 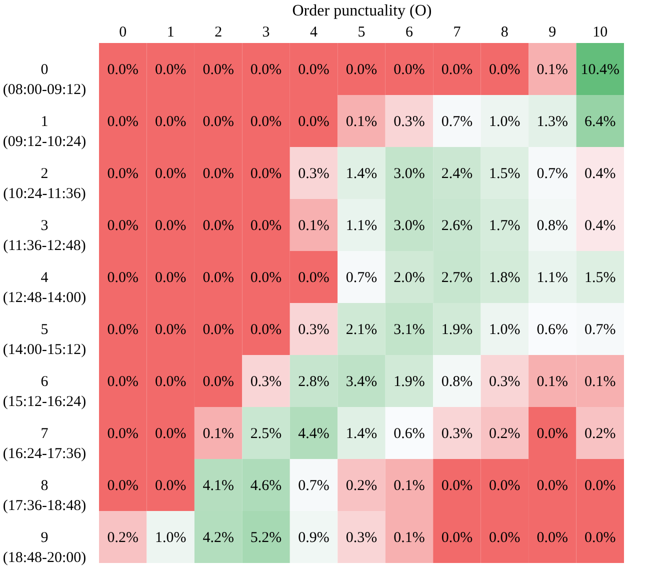 What do you see at coordinates (44, 444) in the screenshot?
I see `y-tick-label: 7 (16:24-17:36)` at bounding box center [44, 444].